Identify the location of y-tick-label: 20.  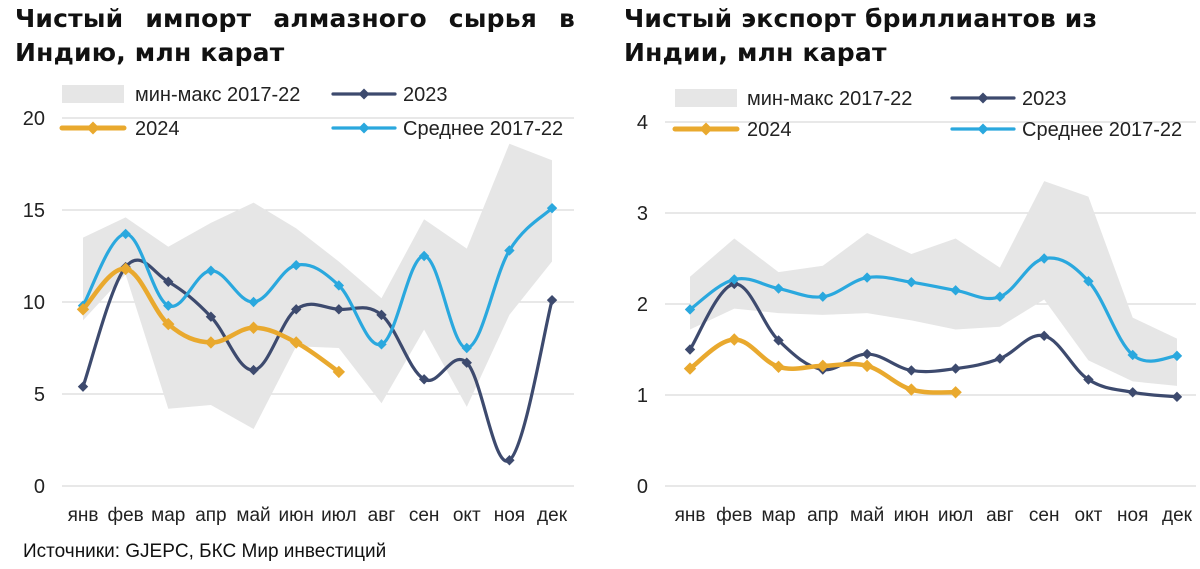
(34, 119).